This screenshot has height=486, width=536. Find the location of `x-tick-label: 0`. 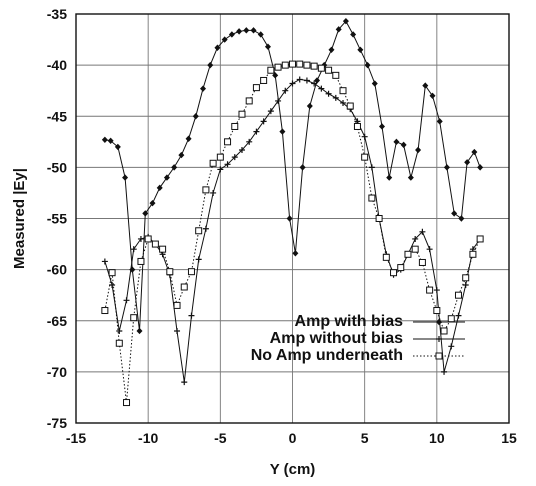

x-tick-label: 0 is located at coordinates (293, 438).